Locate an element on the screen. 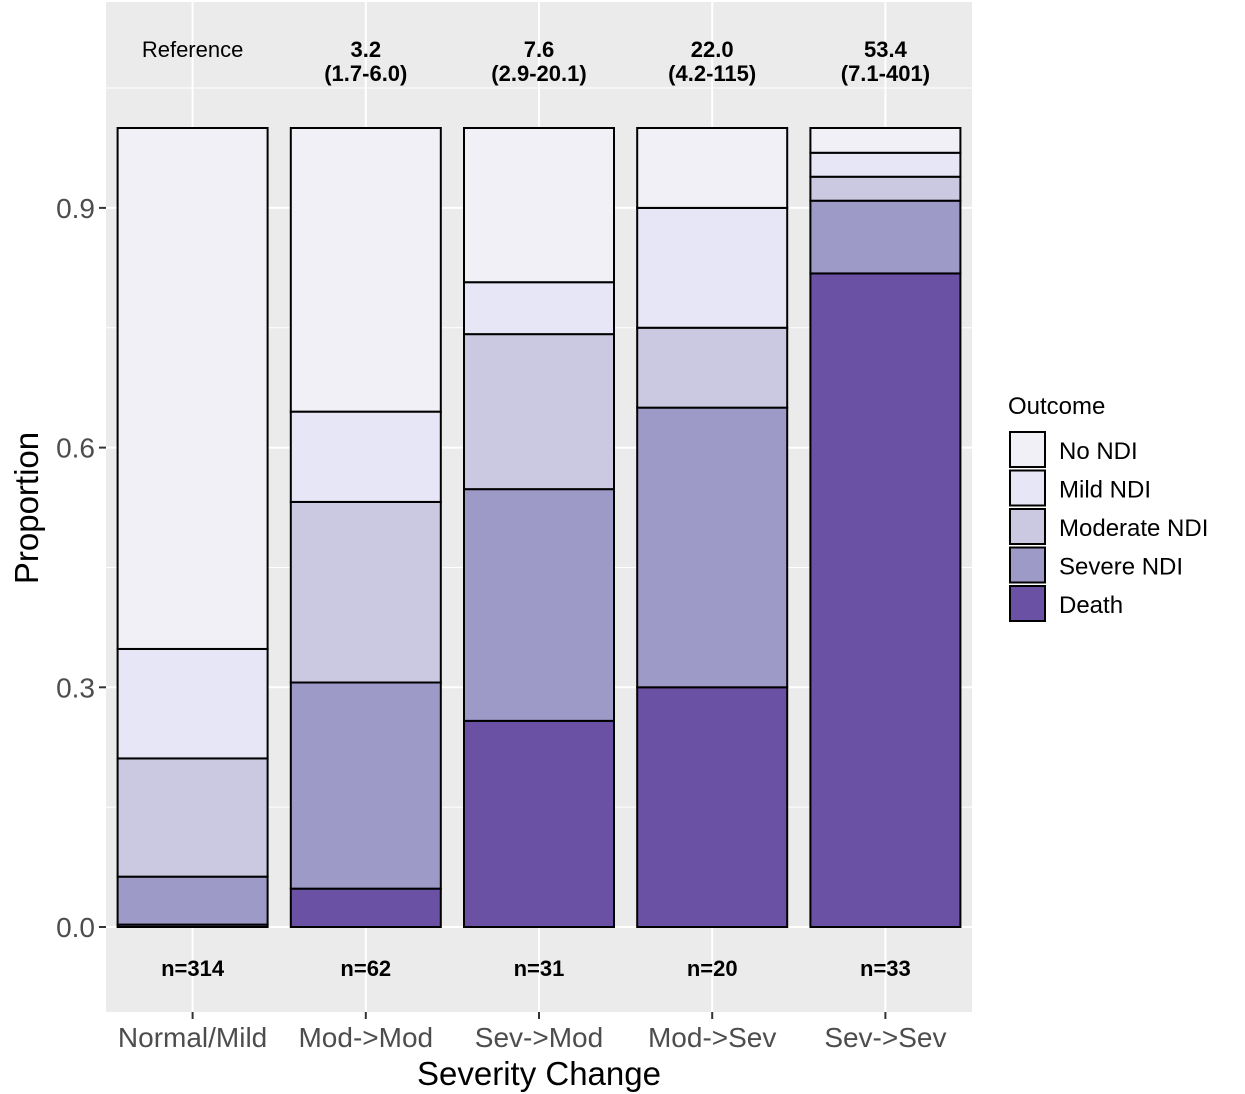 This screenshot has height=1094, width=1245. bar-segment-sev-sev-death is located at coordinates (885, 600).